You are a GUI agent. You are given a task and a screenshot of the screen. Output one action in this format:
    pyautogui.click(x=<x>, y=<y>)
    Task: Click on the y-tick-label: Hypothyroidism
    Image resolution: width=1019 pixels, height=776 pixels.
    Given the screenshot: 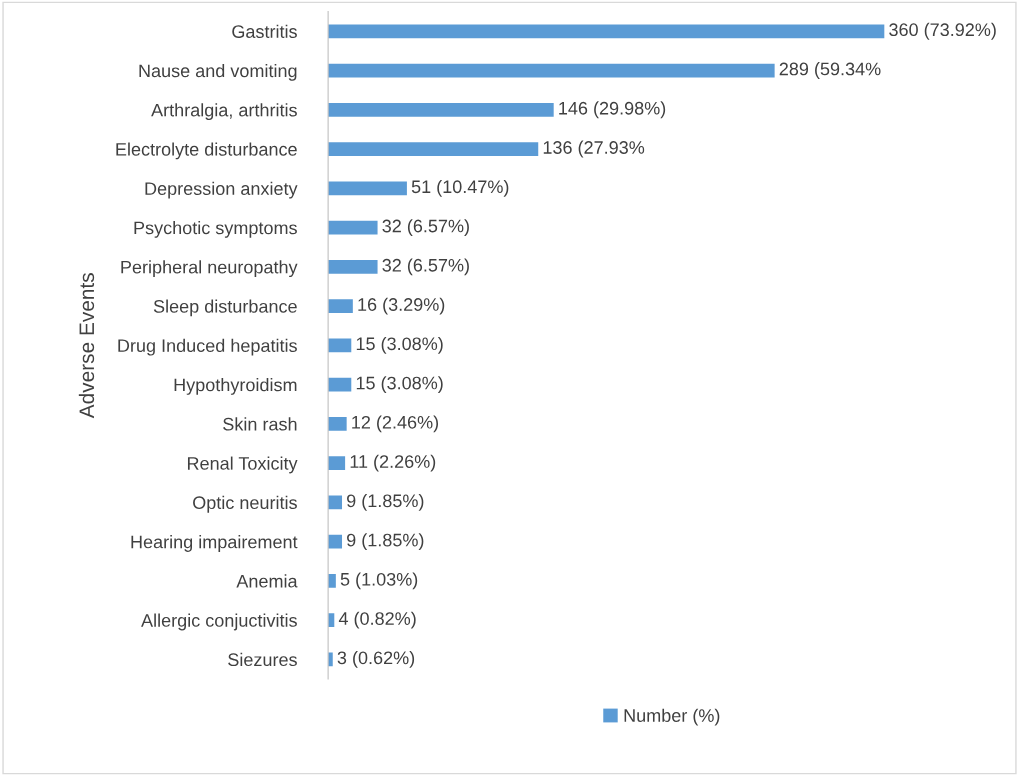 What is the action you would take?
    pyautogui.click(x=235, y=386)
    